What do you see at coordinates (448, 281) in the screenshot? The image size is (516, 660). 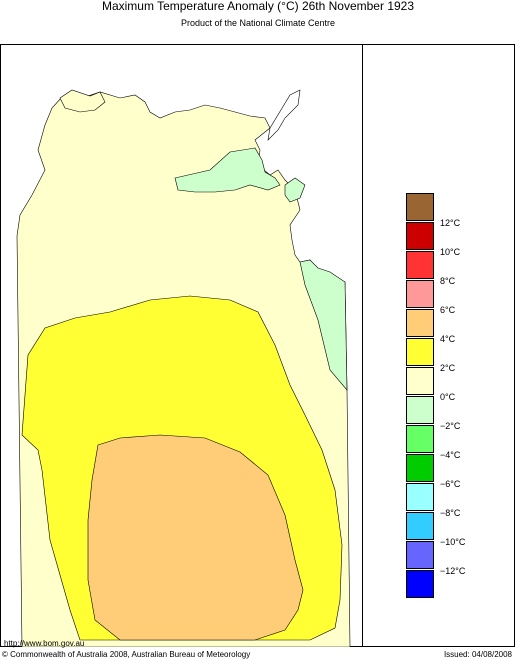 I see `legend-label-8: 8°C` at bounding box center [448, 281].